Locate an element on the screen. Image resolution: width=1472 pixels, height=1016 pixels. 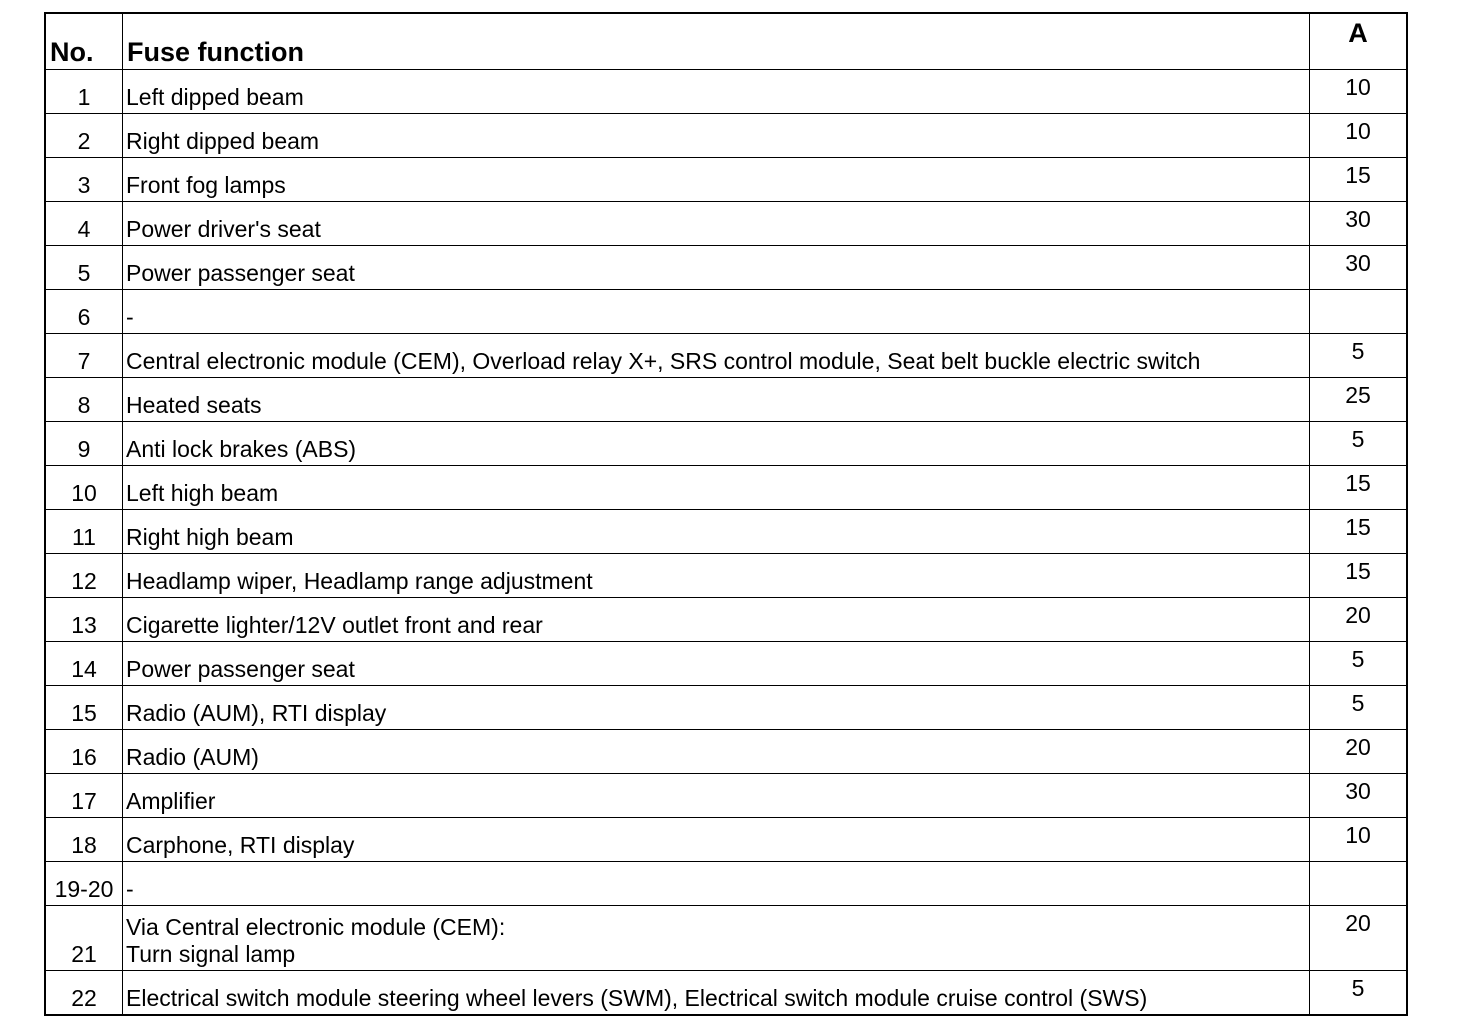
fuse-function: Front fog lamps is located at coordinates (716, 179).